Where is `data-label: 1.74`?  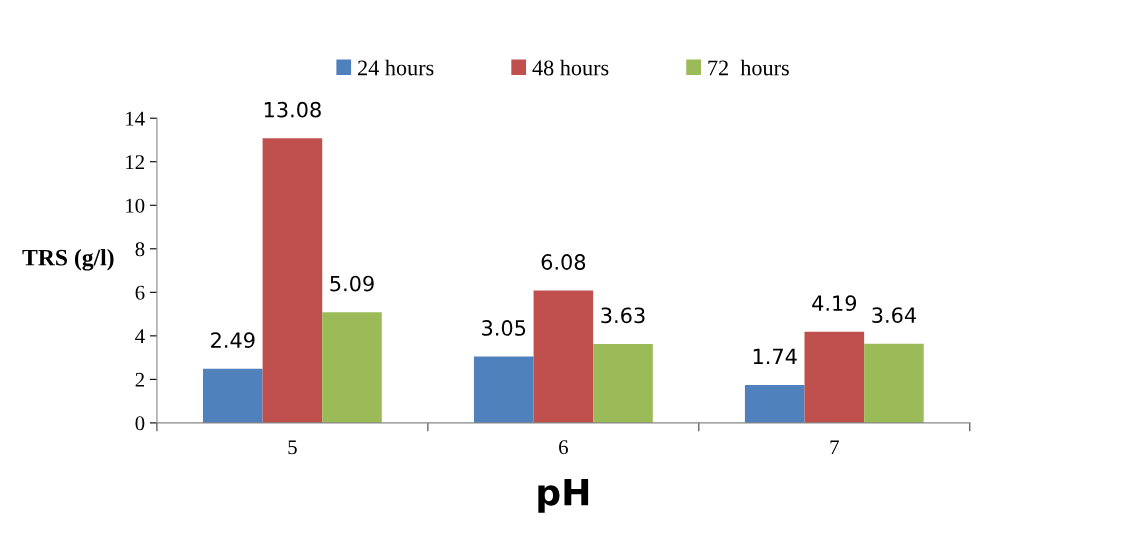
data-label: 1.74 is located at coordinates (775, 356).